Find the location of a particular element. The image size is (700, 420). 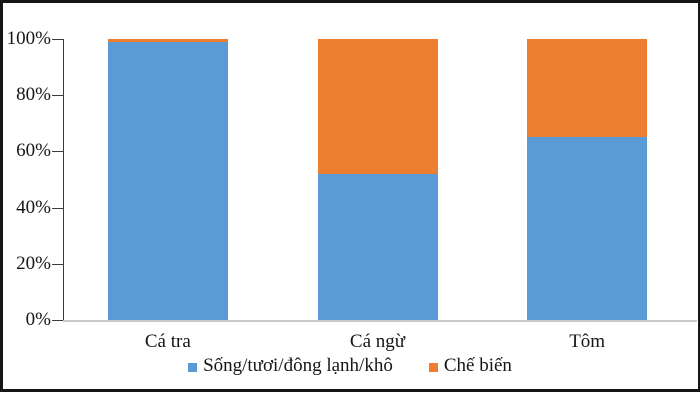

y-tick-label: 100% is located at coordinates (28, 38).